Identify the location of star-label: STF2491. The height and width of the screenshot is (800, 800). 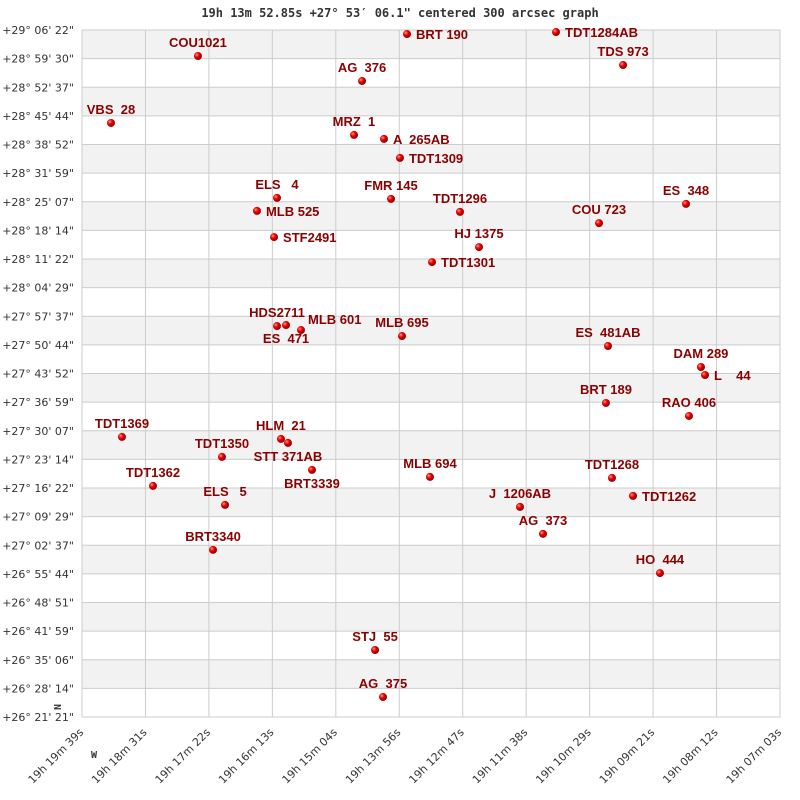
(309, 237).